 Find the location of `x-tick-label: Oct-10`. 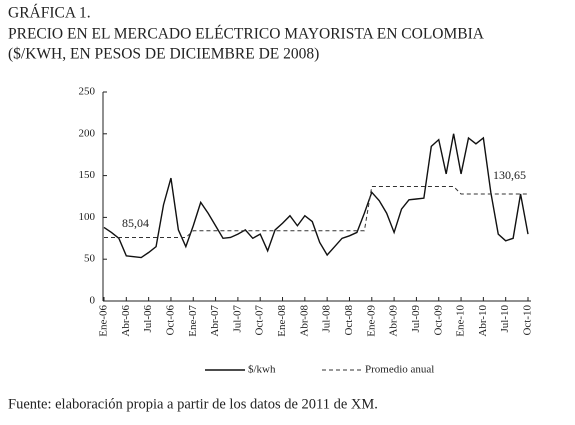

x-tick-label: Oct-10 is located at coordinates (528, 320).